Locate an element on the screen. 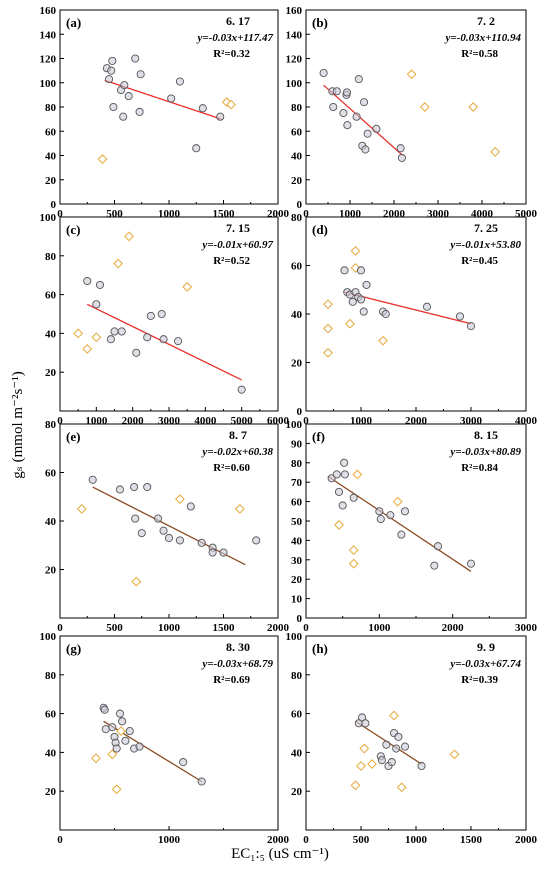 Image resolution: width=550 pixels, height=869 pixels. x-tick-label: 2000 is located at coordinates (526, 840).